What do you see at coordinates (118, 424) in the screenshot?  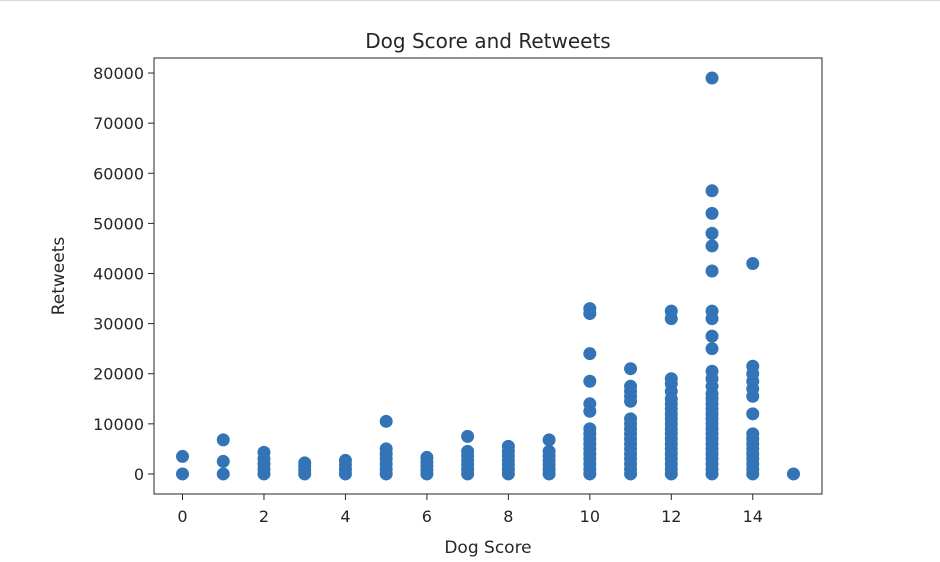 I see `y-tick-label: 10000` at bounding box center [118, 424].